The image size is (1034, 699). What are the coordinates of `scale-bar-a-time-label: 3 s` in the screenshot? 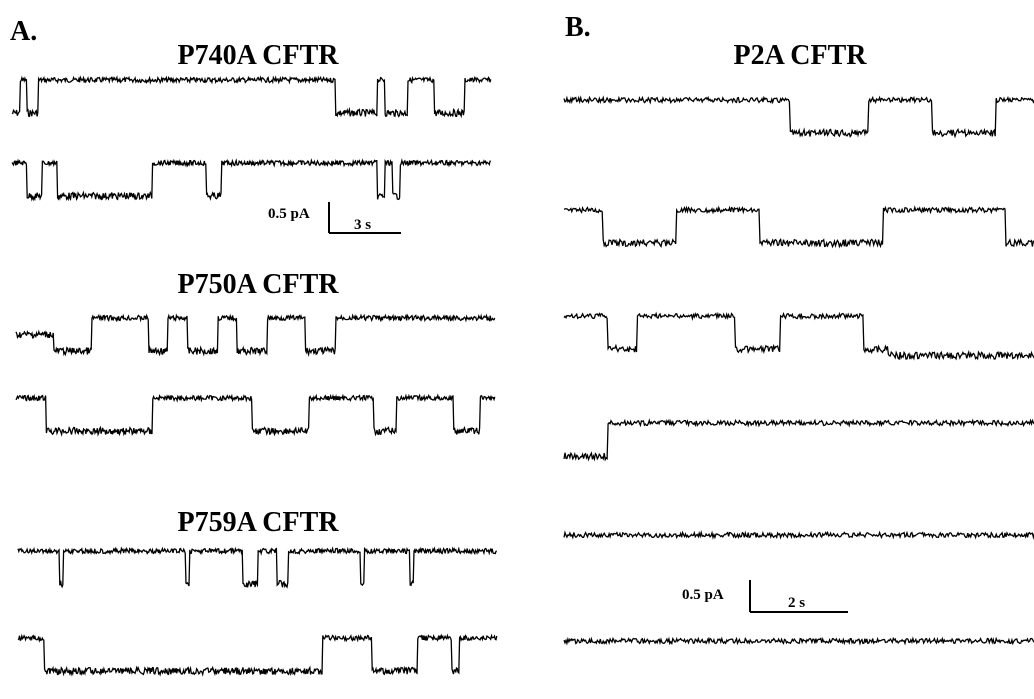 It's located at (363, 225).